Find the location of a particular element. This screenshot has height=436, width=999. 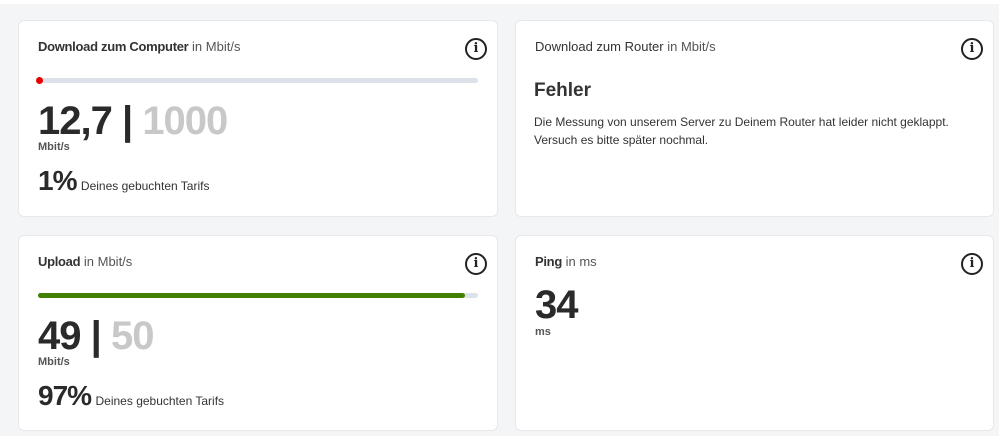

tariff-percent: 97% Deines gebuchten Tarifs is located at coordinates (131, 396).